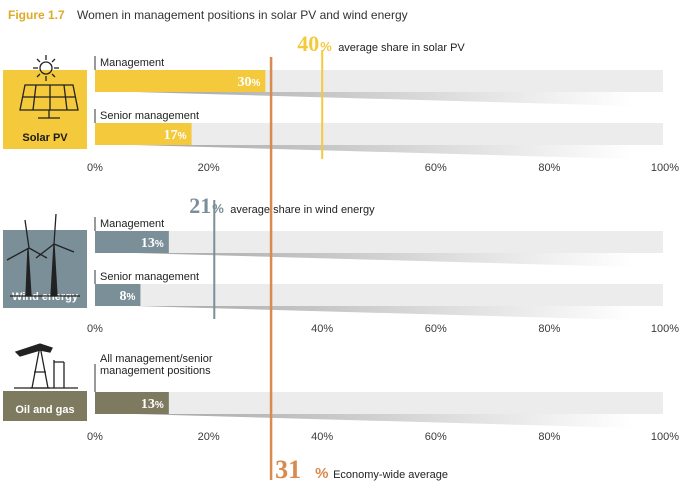 This screenshot has height=483, width=685. What do you see at coordinates (49, 87) in the screenshot?
I see `solar-panel-icon` at bounding box center [49, 87].